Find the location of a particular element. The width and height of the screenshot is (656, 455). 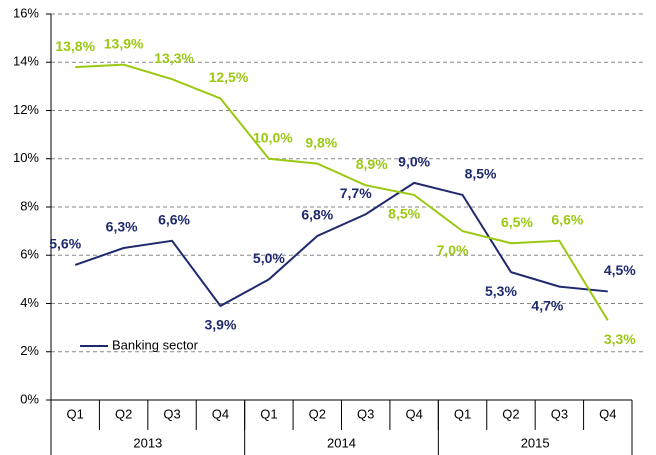

y-tick-label: 14% is located at coordinates (26, 61).